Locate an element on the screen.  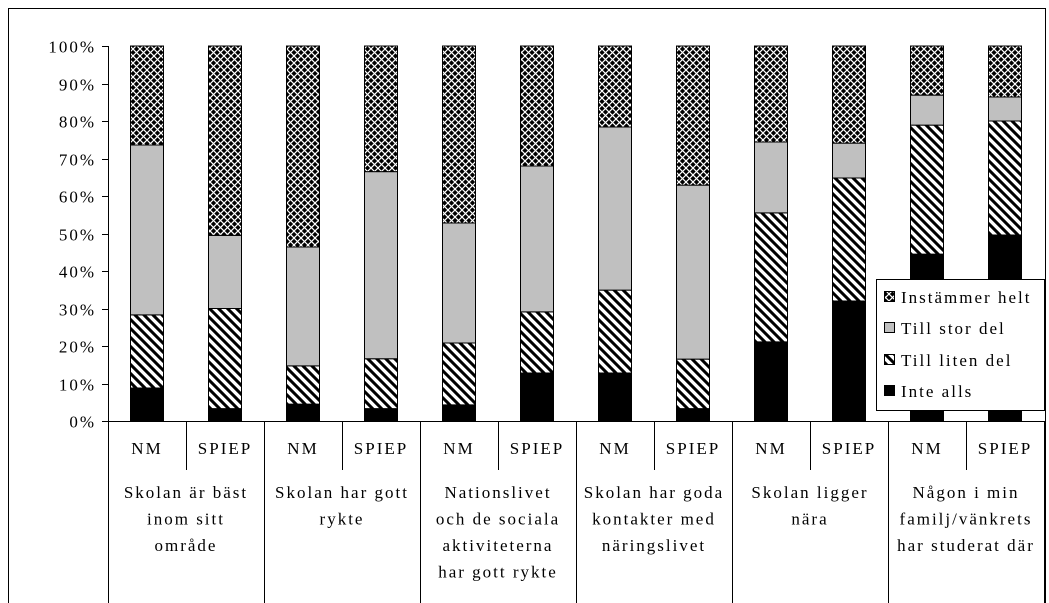
bar-12-till-stor-del is located at coordinates (1005, 109).